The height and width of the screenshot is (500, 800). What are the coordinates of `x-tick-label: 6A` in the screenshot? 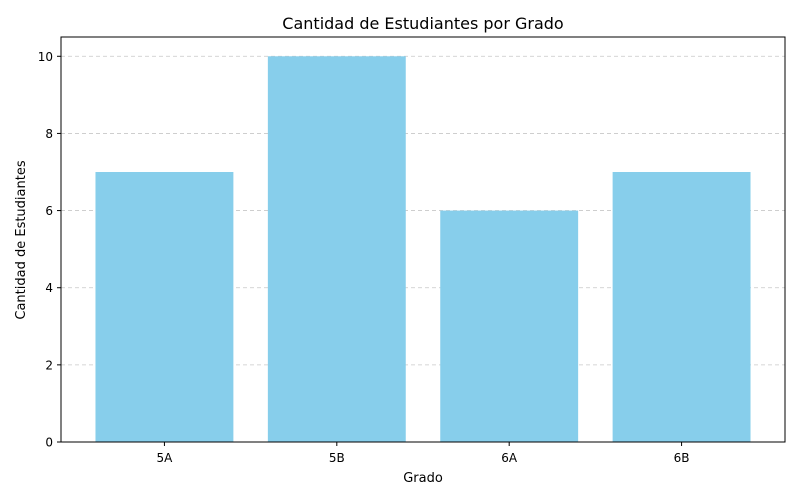 It's located at (509, 458).